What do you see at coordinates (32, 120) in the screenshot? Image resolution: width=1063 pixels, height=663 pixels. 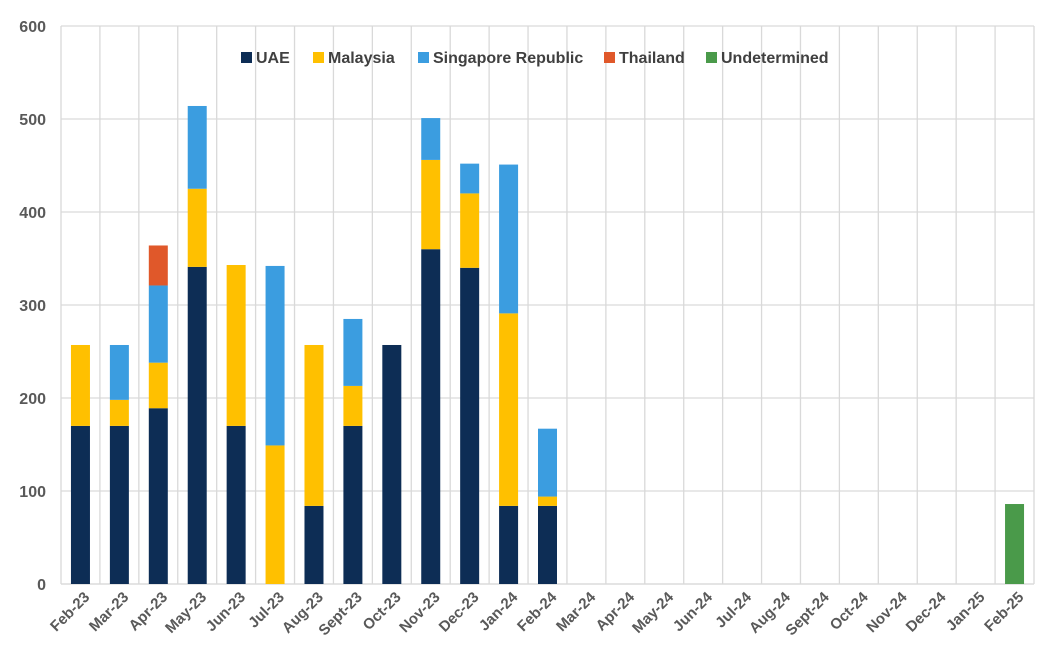 I see `y-tick-label: 500` at bounding box center [32, 120].